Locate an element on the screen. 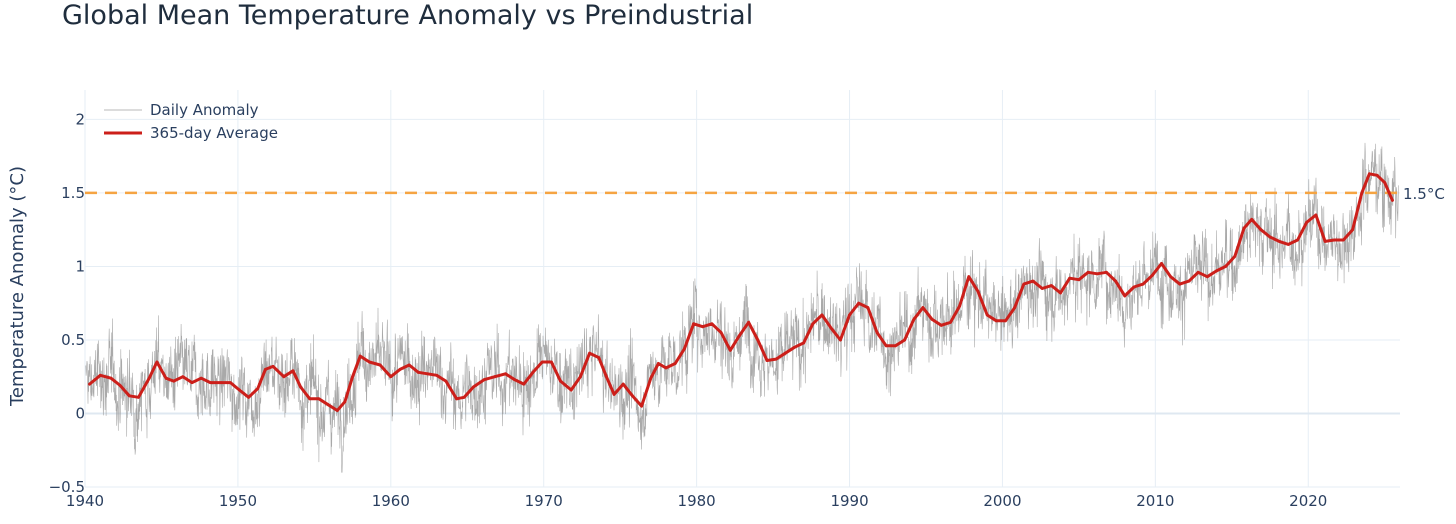 The height and width of the screenshot is (524, 1456). x-tick-label: 1970 is located at coordinates (544, 501).